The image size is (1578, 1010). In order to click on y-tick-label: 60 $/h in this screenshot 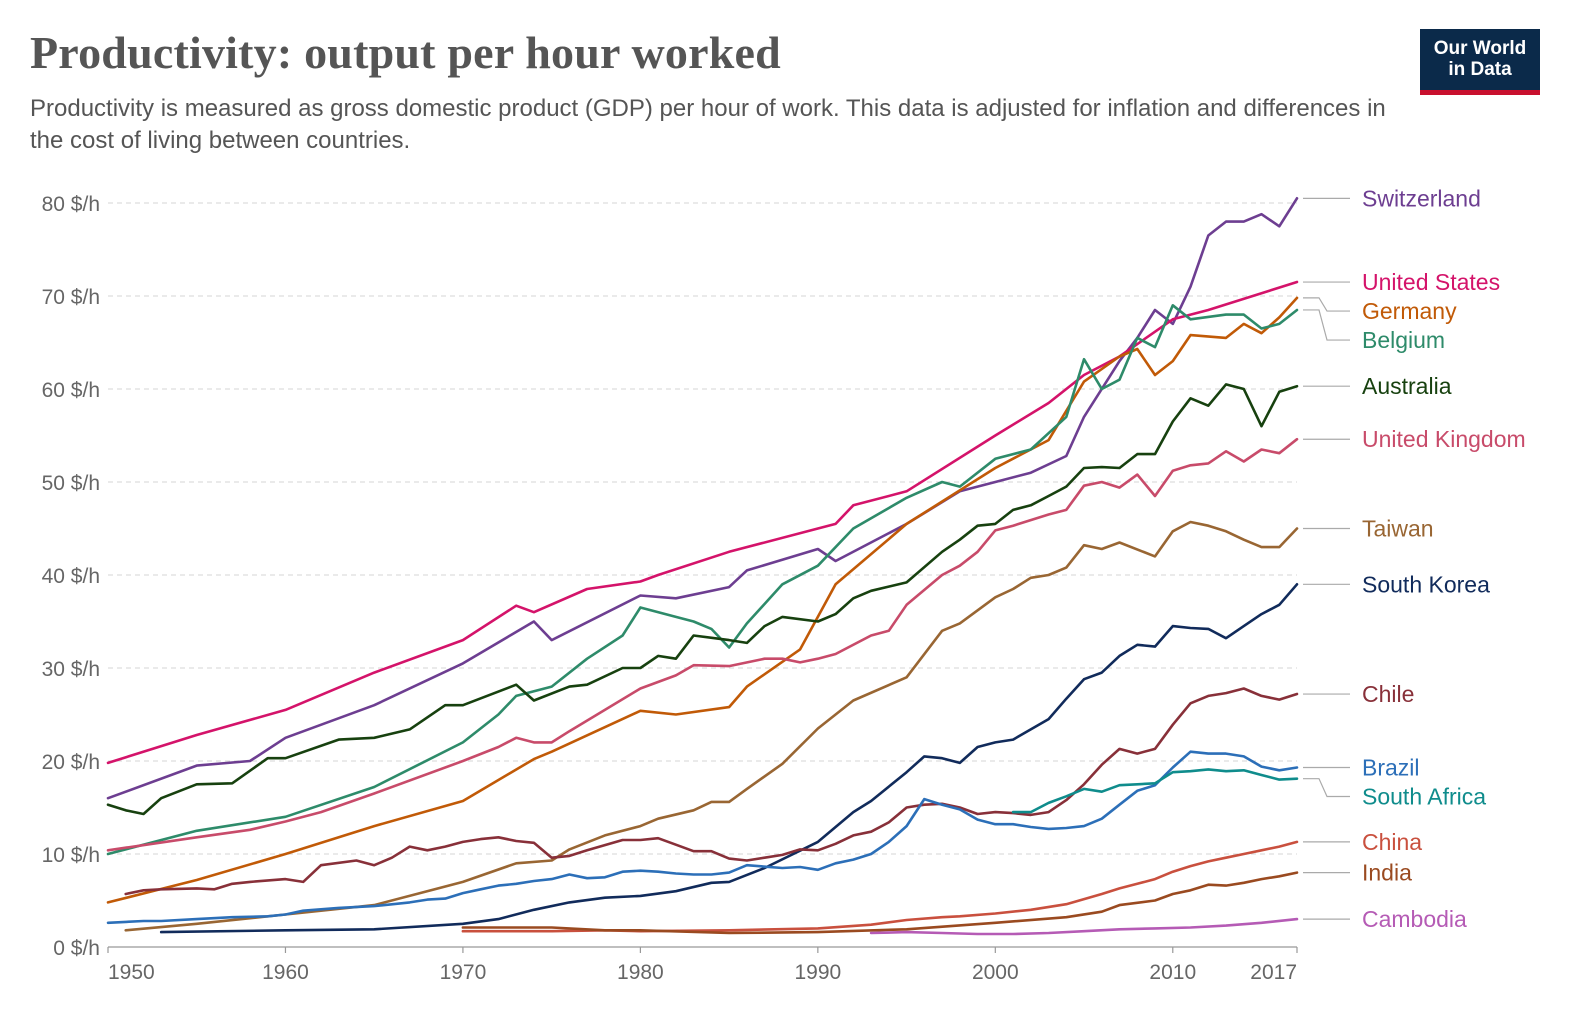, I will do `click(71, 390)`.